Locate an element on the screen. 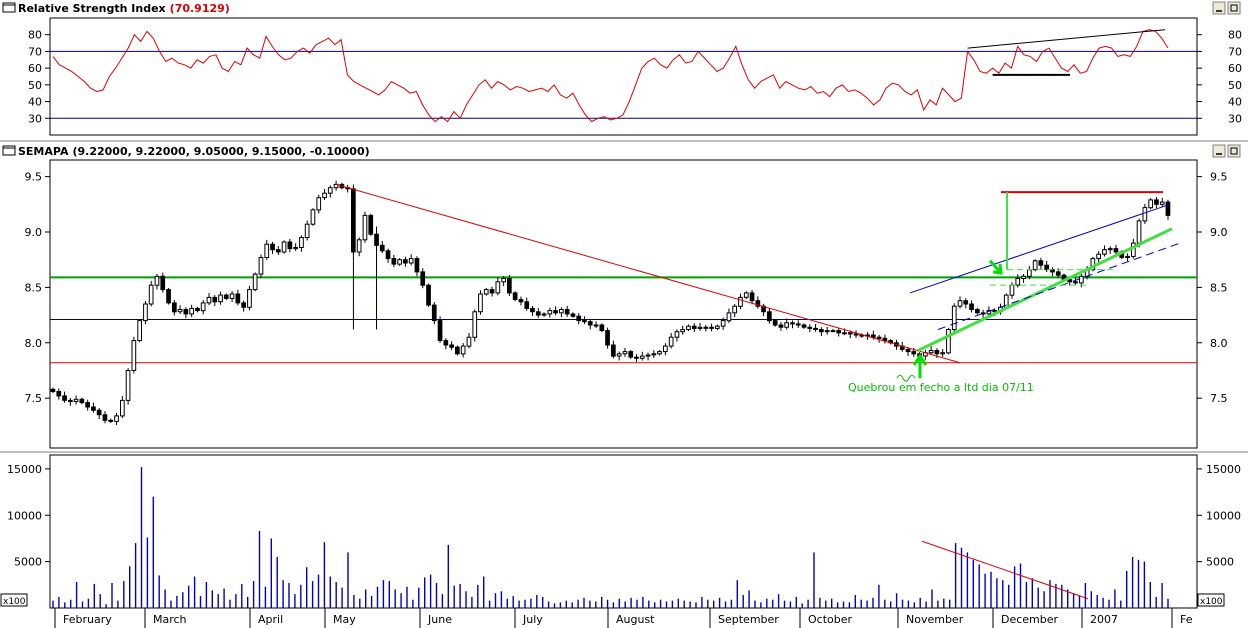 The image size is (1248, 628). rsi-ytick-right: 60 is located at coordinates (1235, 68).